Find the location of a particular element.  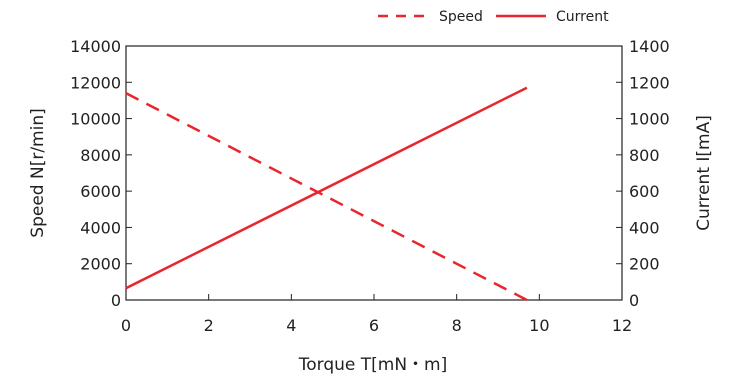

y2-tick-label: 200 is located at coordinates (644, 264).